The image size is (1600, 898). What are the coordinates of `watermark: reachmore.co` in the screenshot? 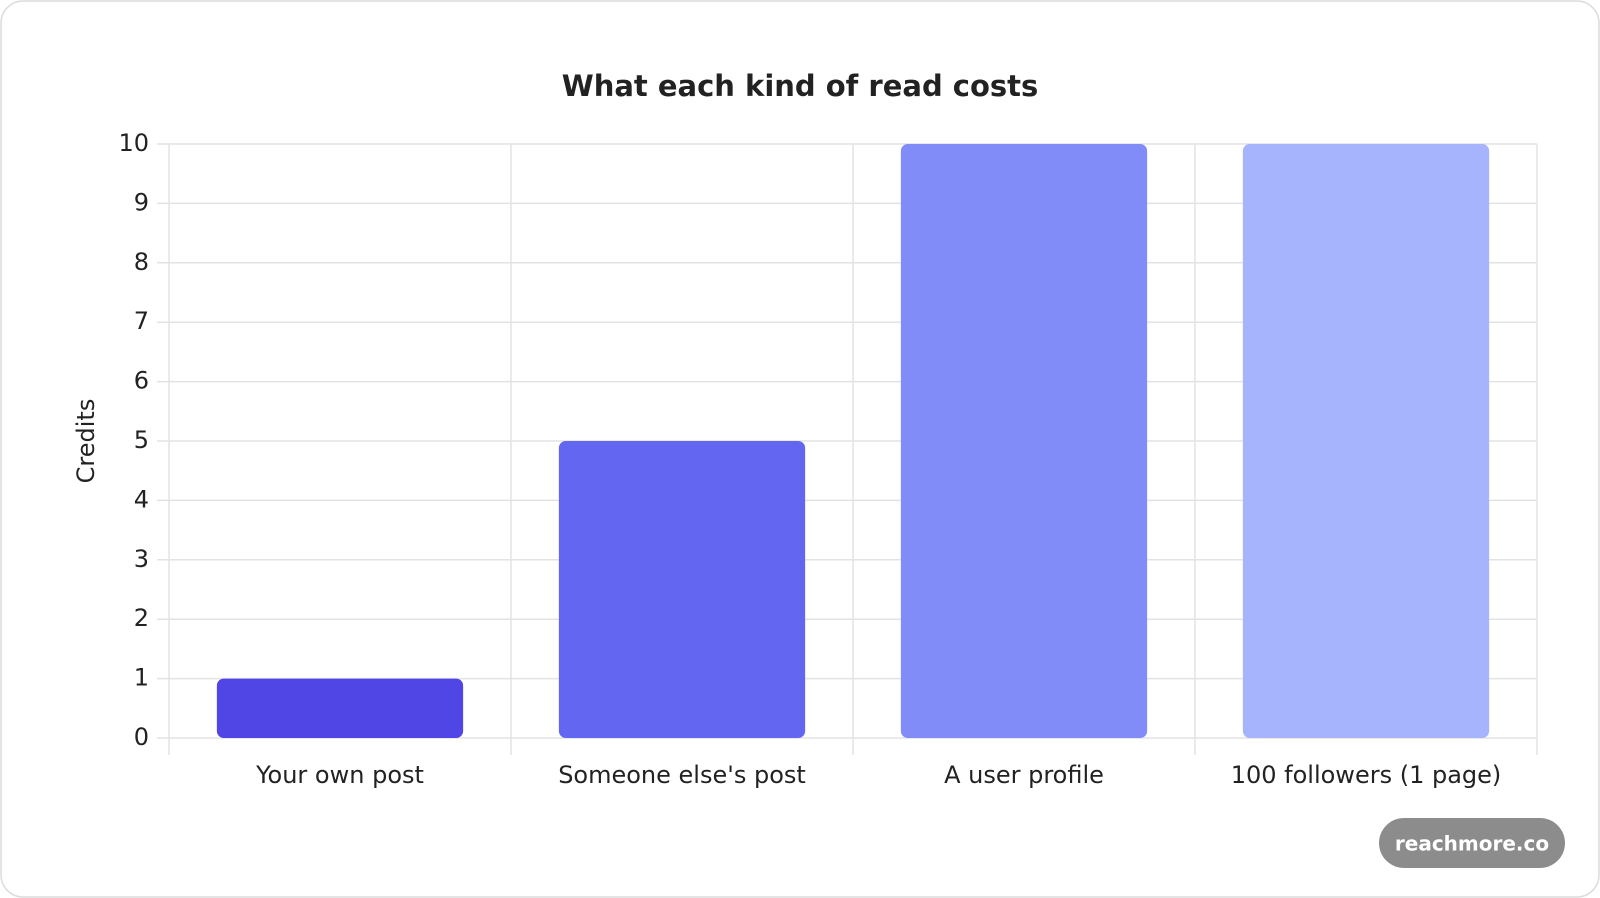 It's located at (1472, 844).